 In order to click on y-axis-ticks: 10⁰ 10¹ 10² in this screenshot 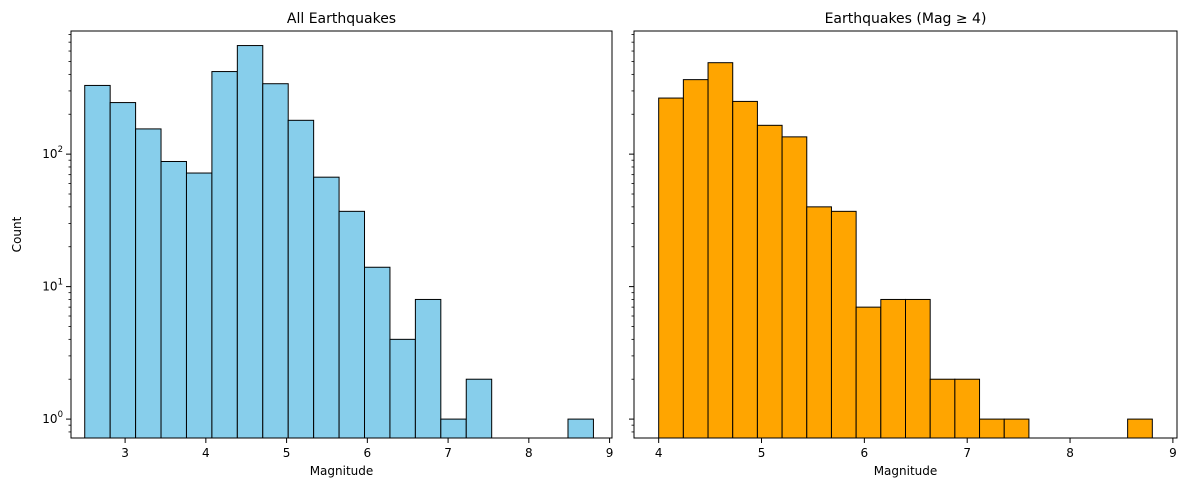, I will do `click(56, 233)`.